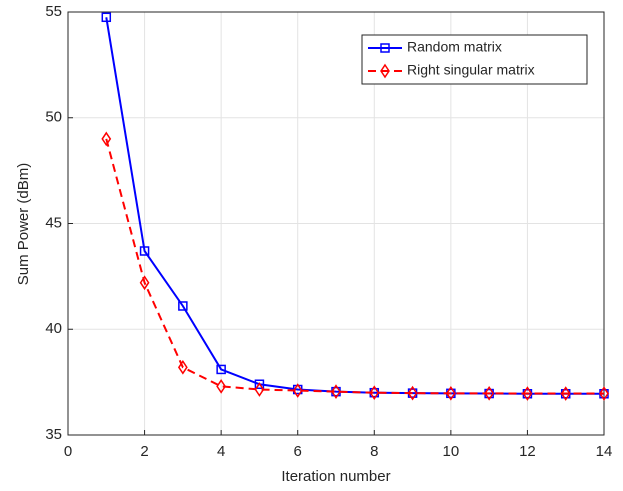 This screenshot has height=491, width=623. Describe the element at coordinates (474, 59) in the screenshot. I see `legend-box` at that location.